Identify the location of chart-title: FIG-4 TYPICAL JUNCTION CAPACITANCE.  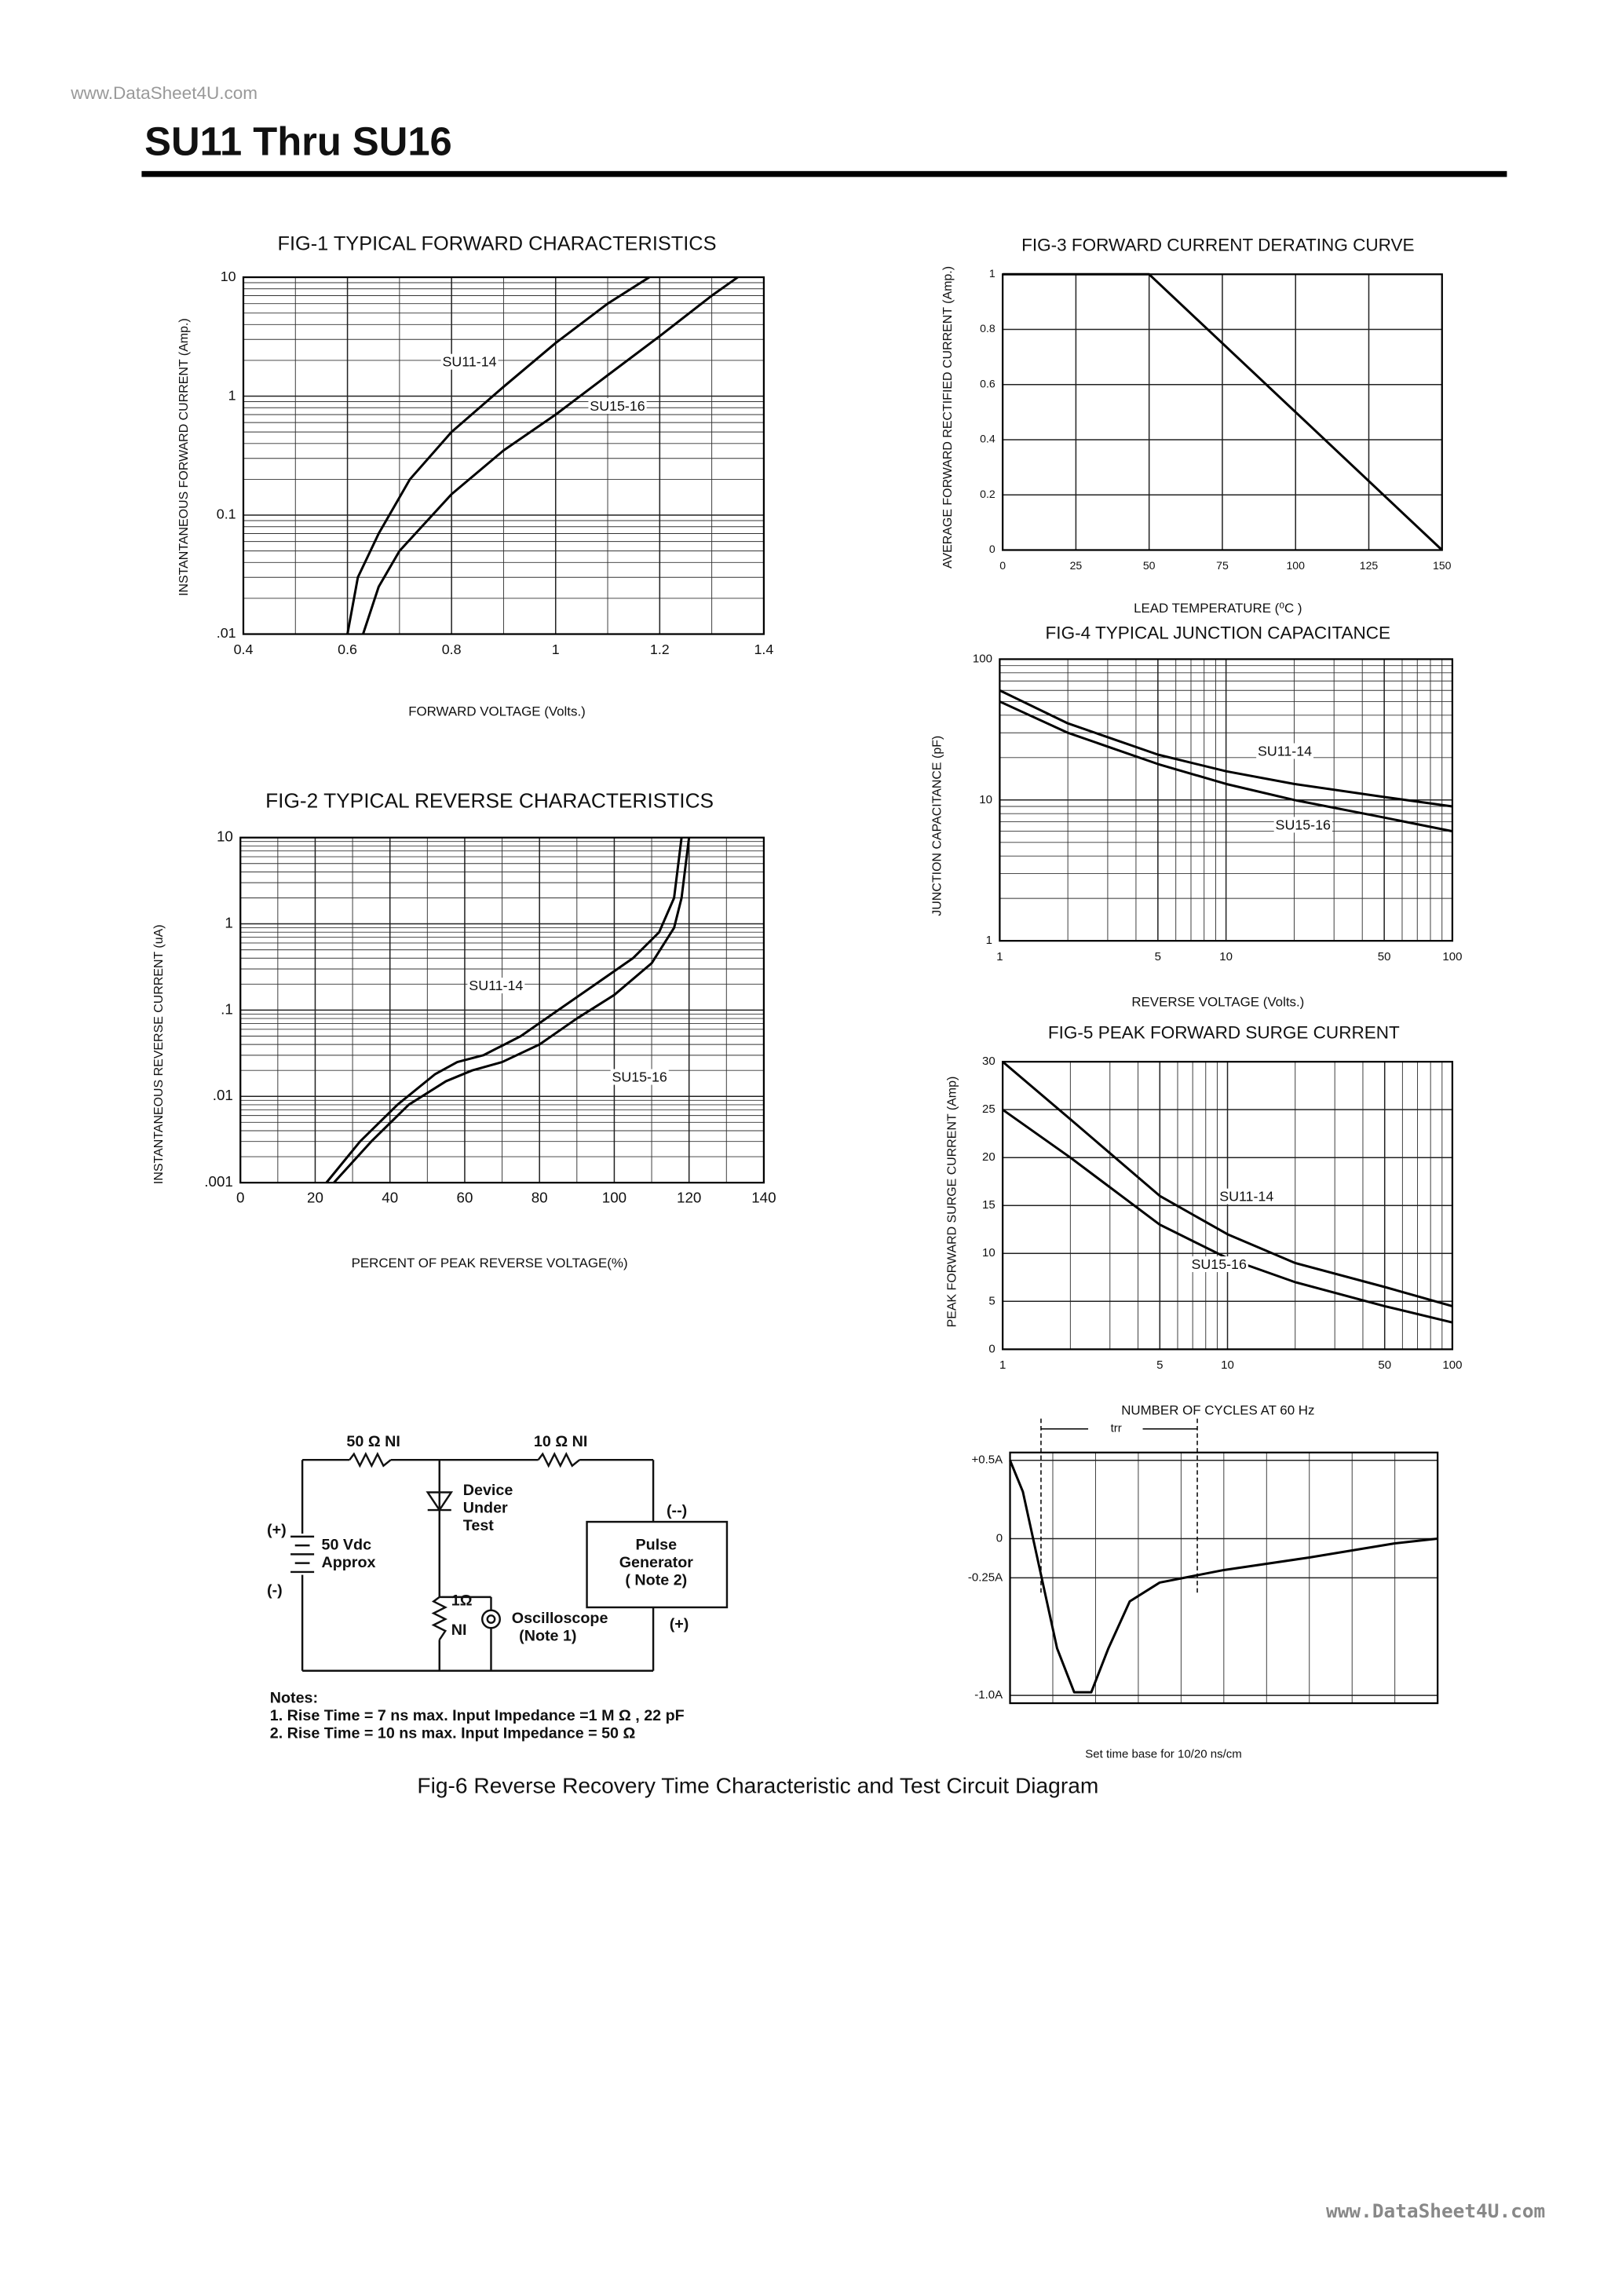
(1218, 632).